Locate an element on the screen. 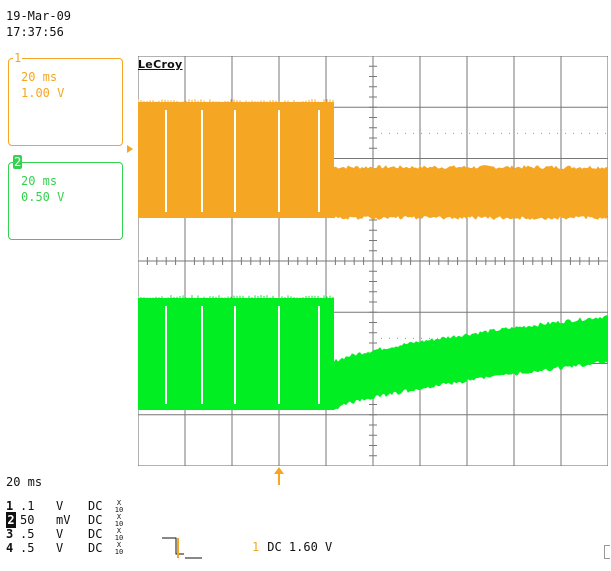 The image size is (611, 571). channel1-time-div: 20 ms is located at coordinates (39, 77).